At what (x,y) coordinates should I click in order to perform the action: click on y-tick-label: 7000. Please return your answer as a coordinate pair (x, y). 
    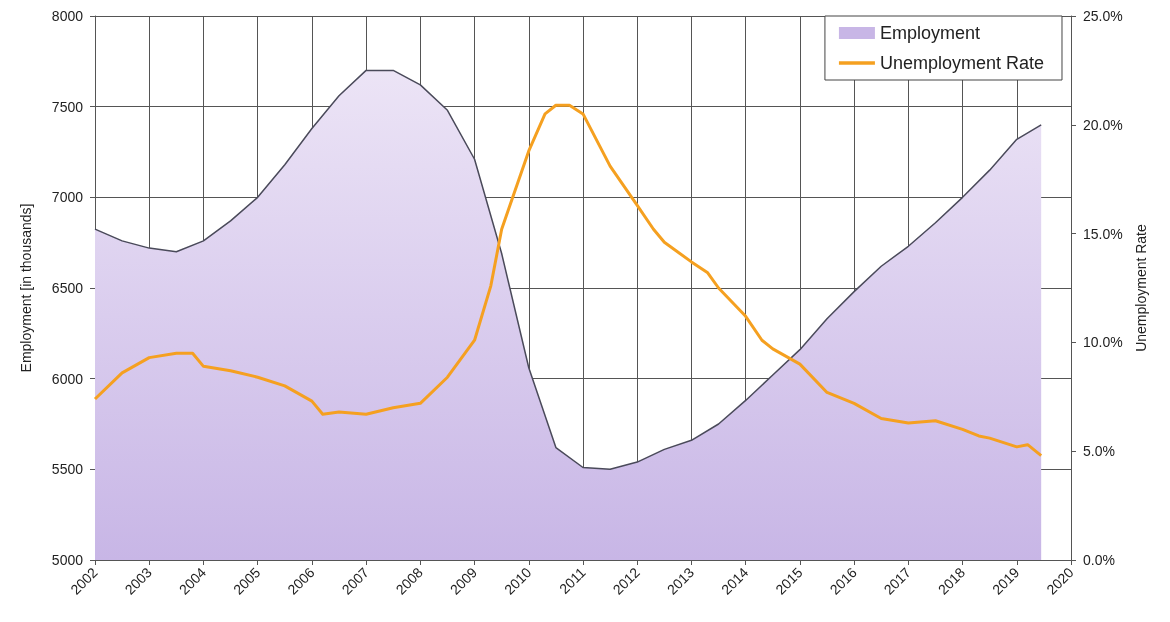
    Looking at the image, I should click on (67, 197).